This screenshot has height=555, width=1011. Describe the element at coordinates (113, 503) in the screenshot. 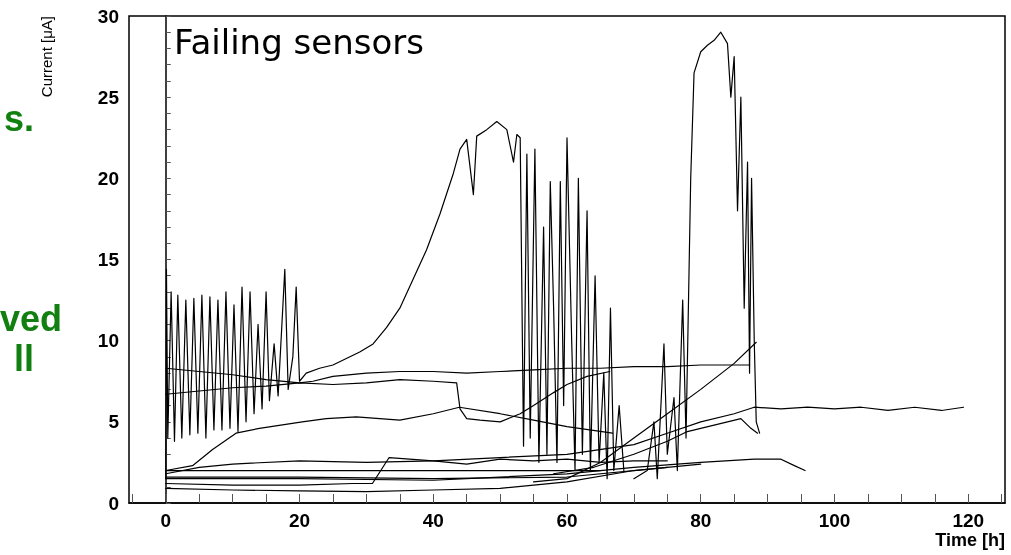

I see `y-tick-label: 0` at that location.